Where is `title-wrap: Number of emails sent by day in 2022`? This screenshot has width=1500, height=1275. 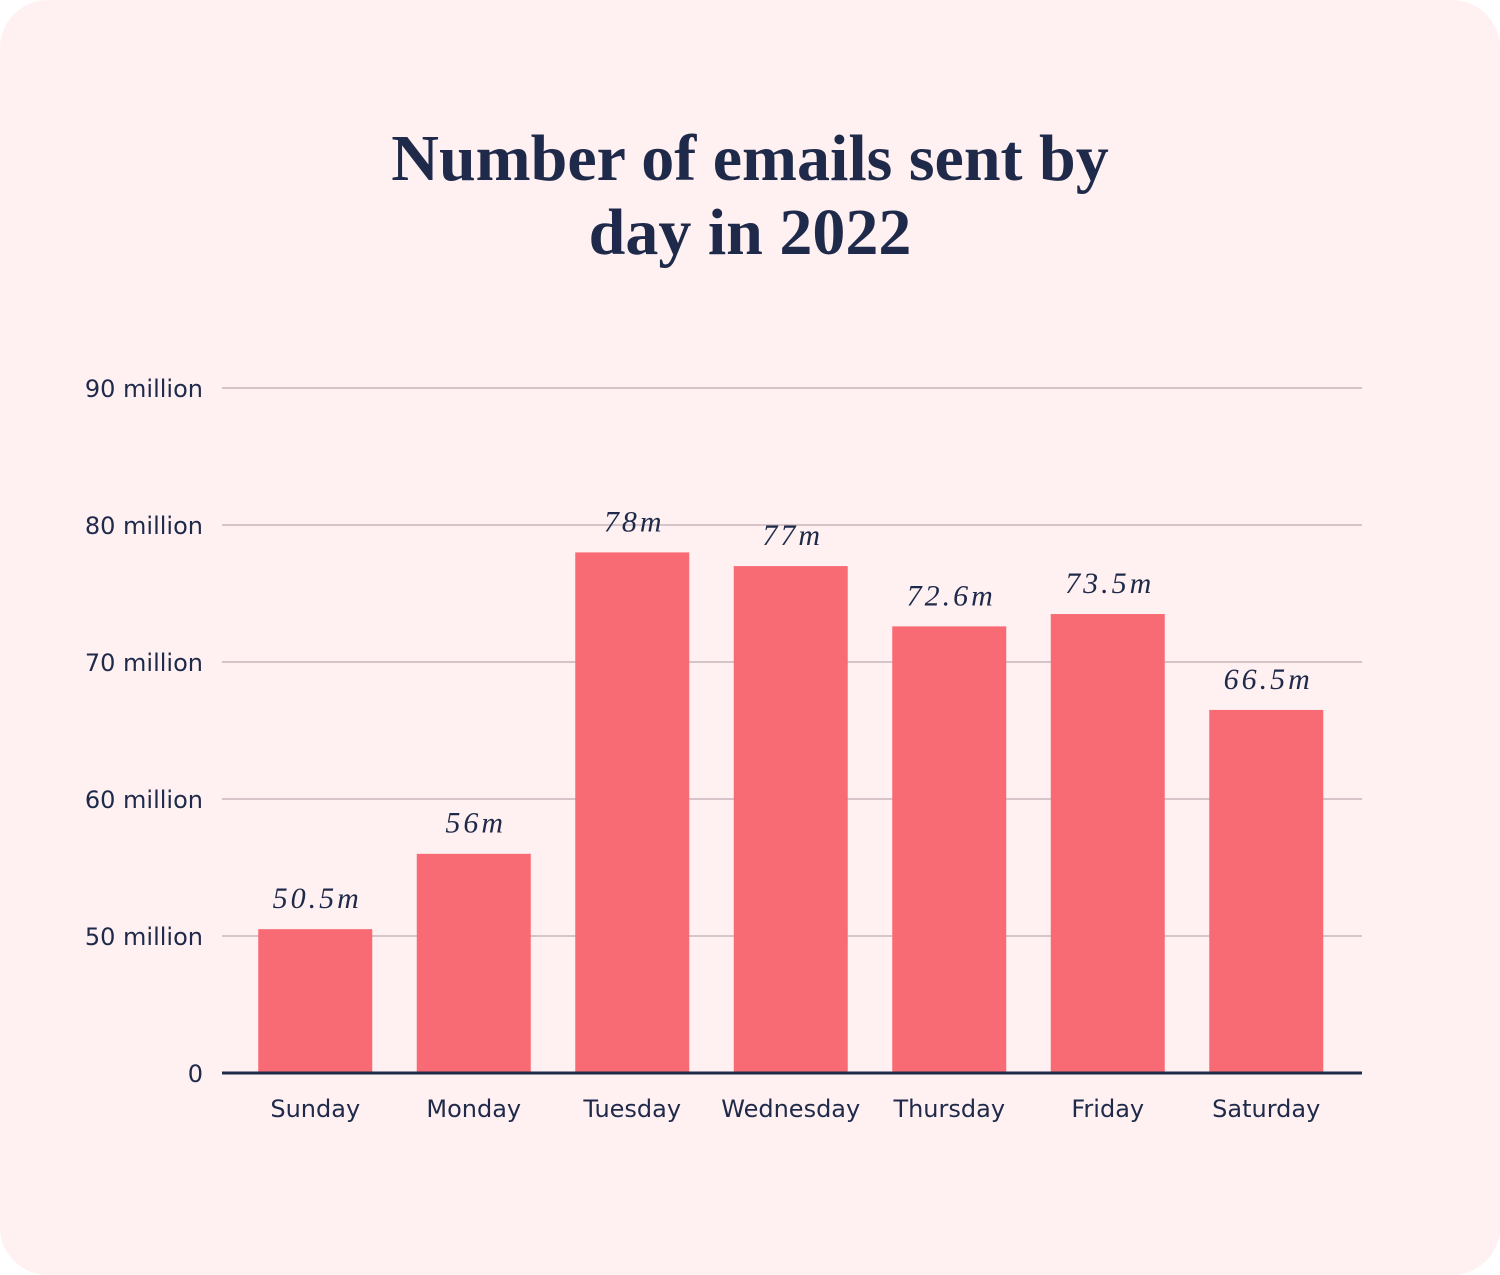 title-wrap: Number of emails sent by day in 2022 is located at coordinates (750, 196).